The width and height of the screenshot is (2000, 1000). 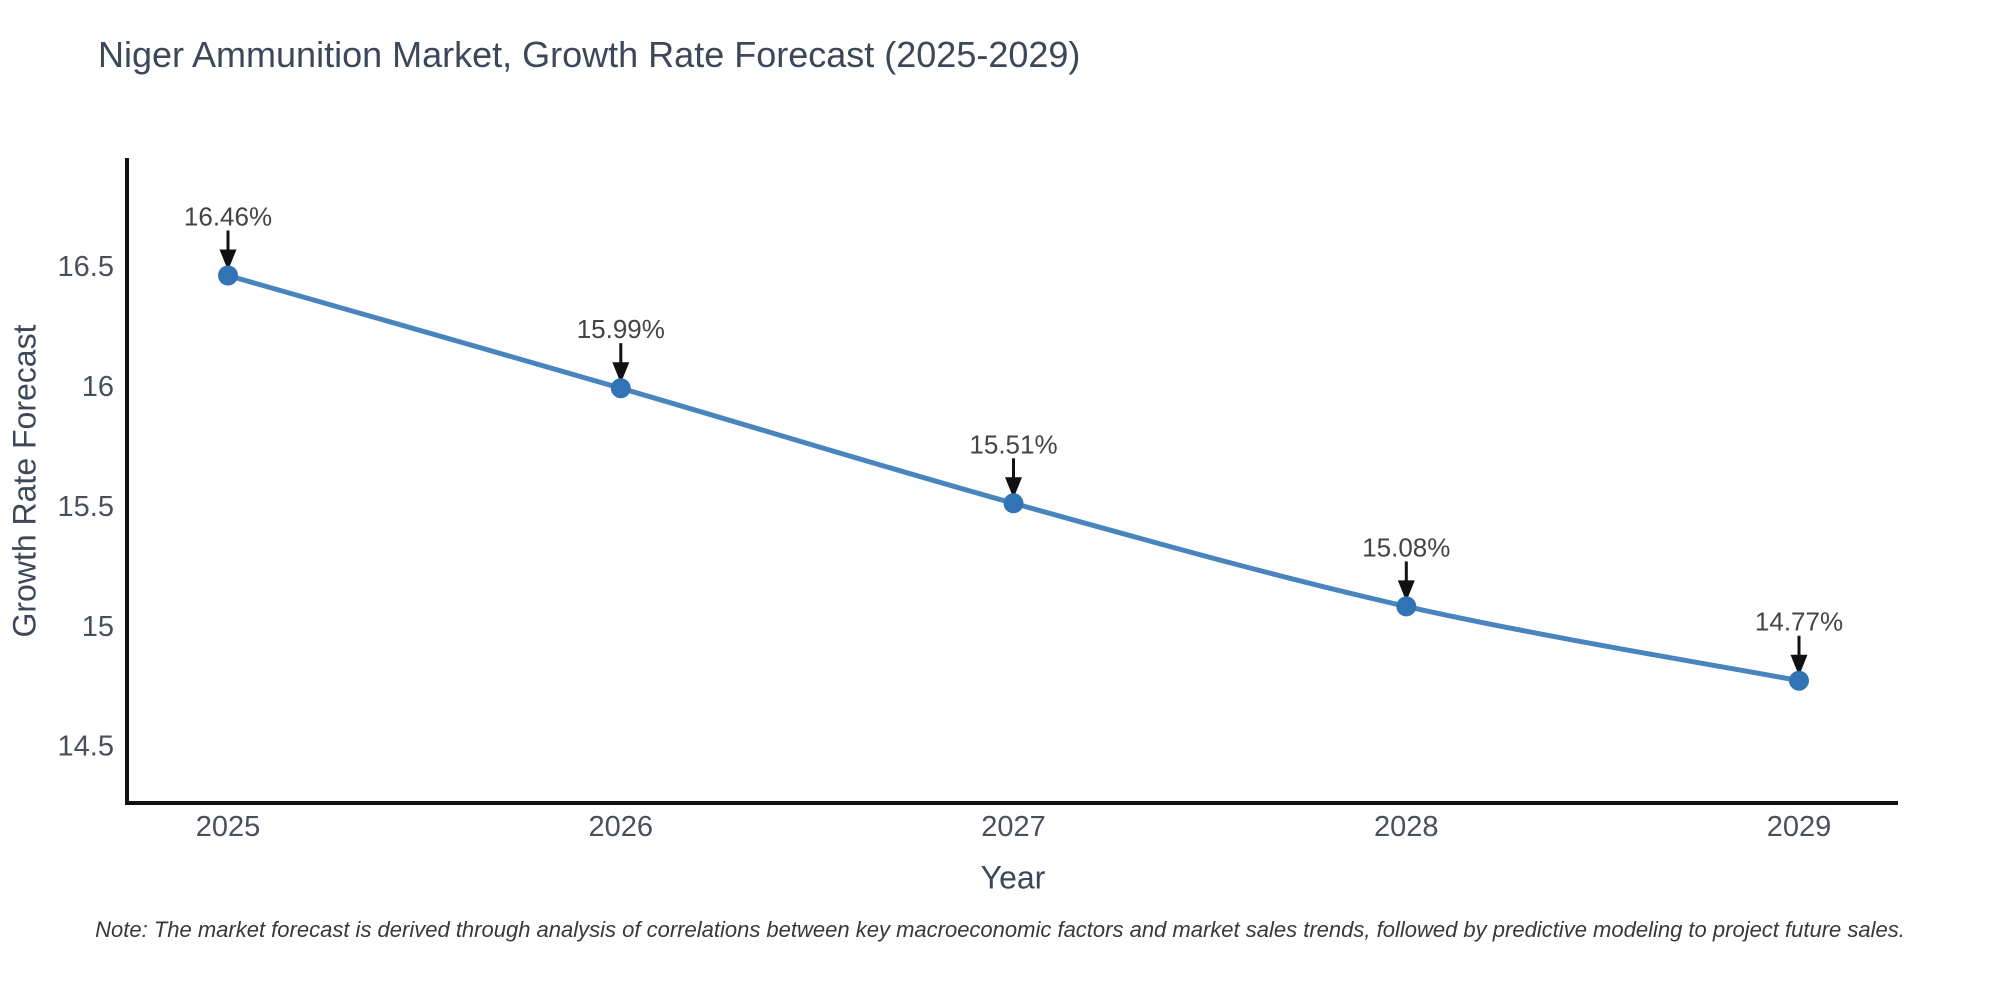 What do you see at coordinates (1013, 444) in the screenshot?
I see `annotation-label: 15.51%` at bounding box center [1013, 444].